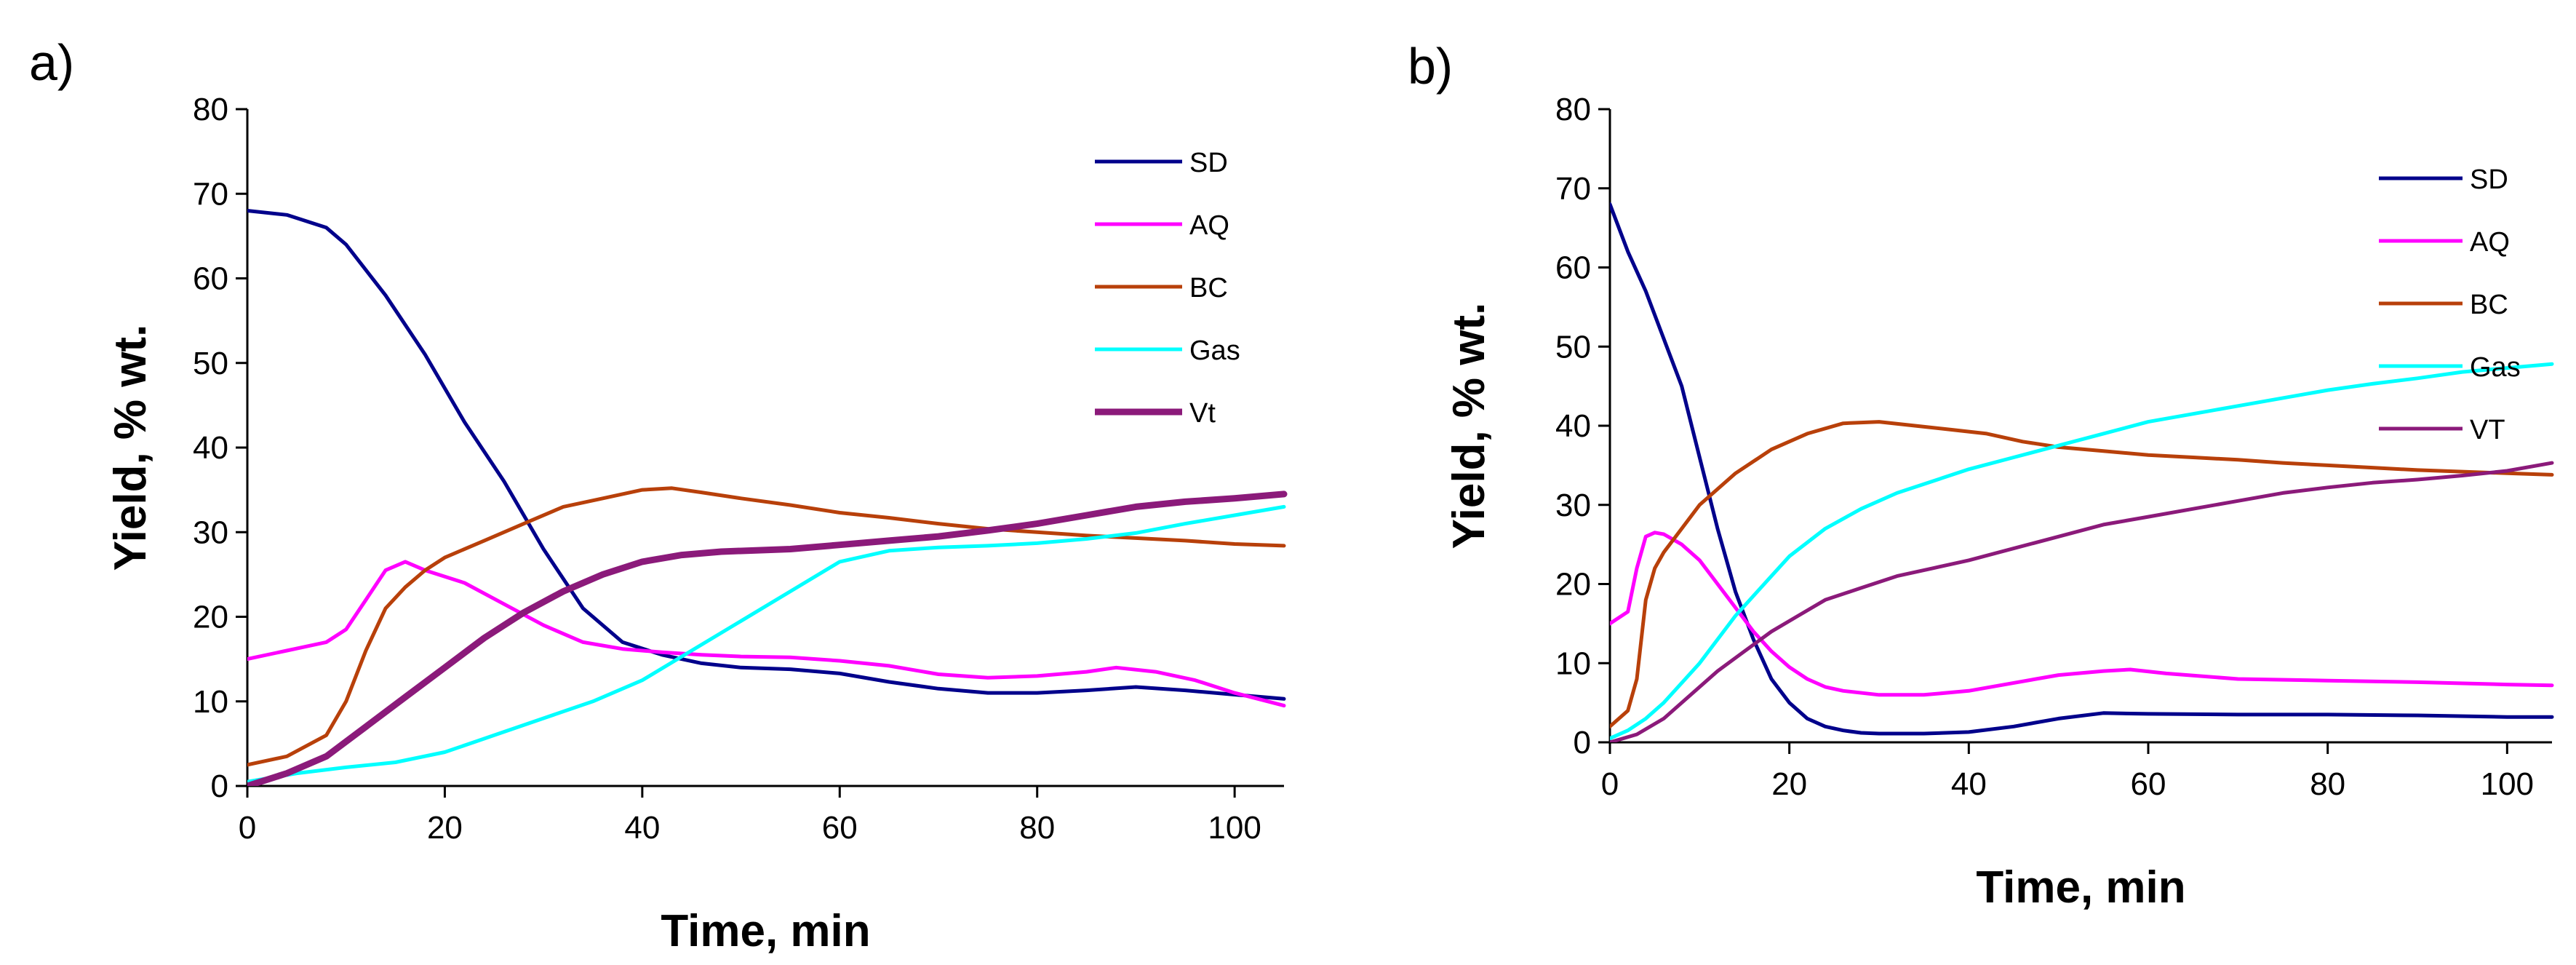  Describe the element at coordinates (51, 62) in the screenshot. I see `panel-label: a)` at that location.